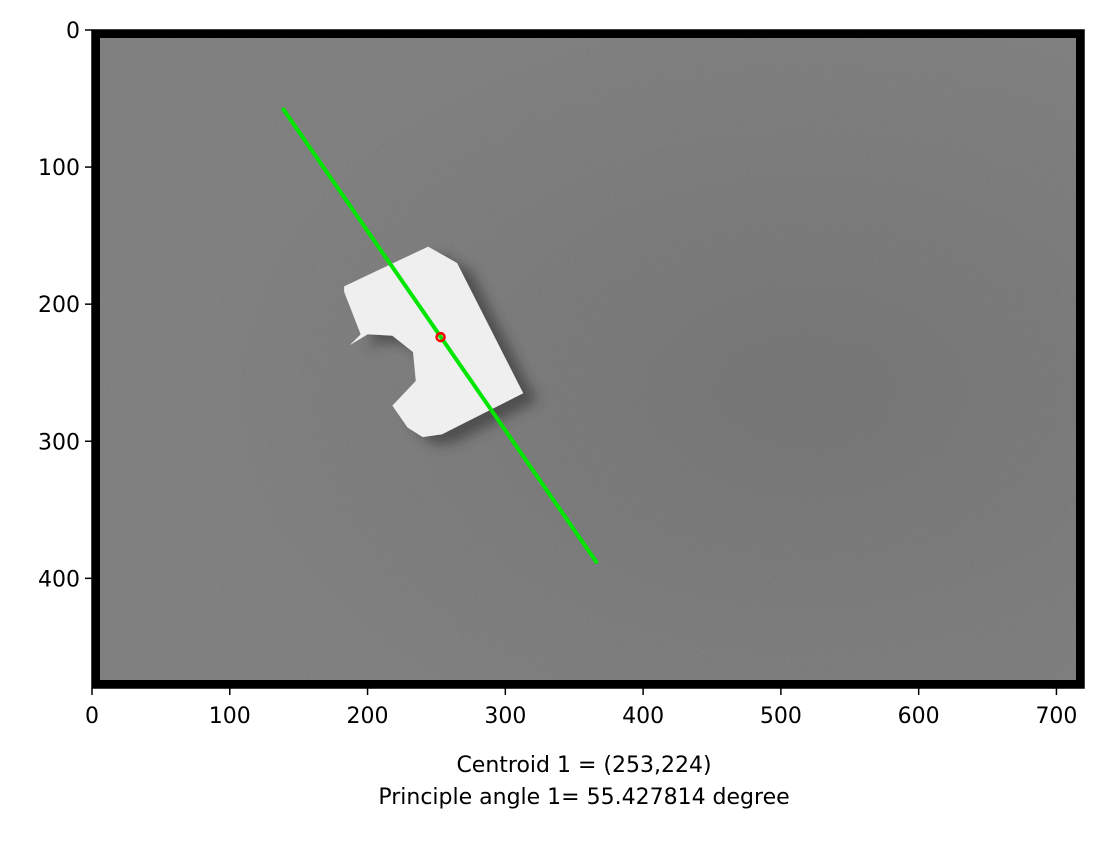 This screenshot has width=1104, height=862. I want to click on y-tick-label: 100, so click(59, 168).